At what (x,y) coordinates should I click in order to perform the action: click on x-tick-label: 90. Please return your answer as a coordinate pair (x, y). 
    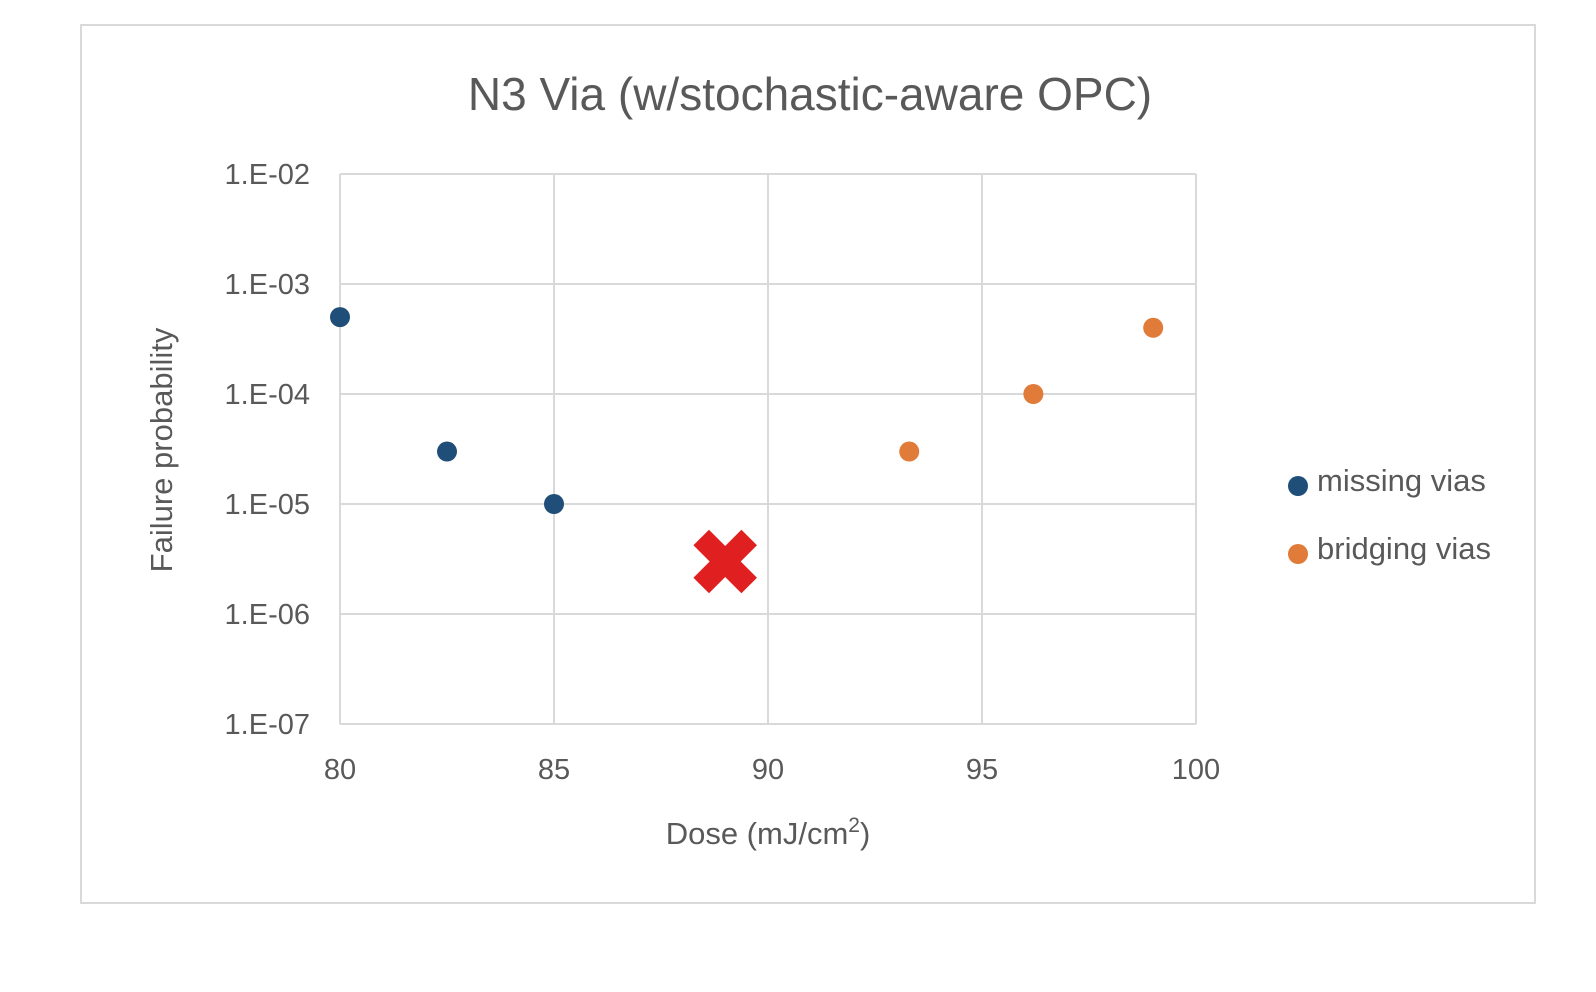
    Looking at the image, I should click on (768, 770).